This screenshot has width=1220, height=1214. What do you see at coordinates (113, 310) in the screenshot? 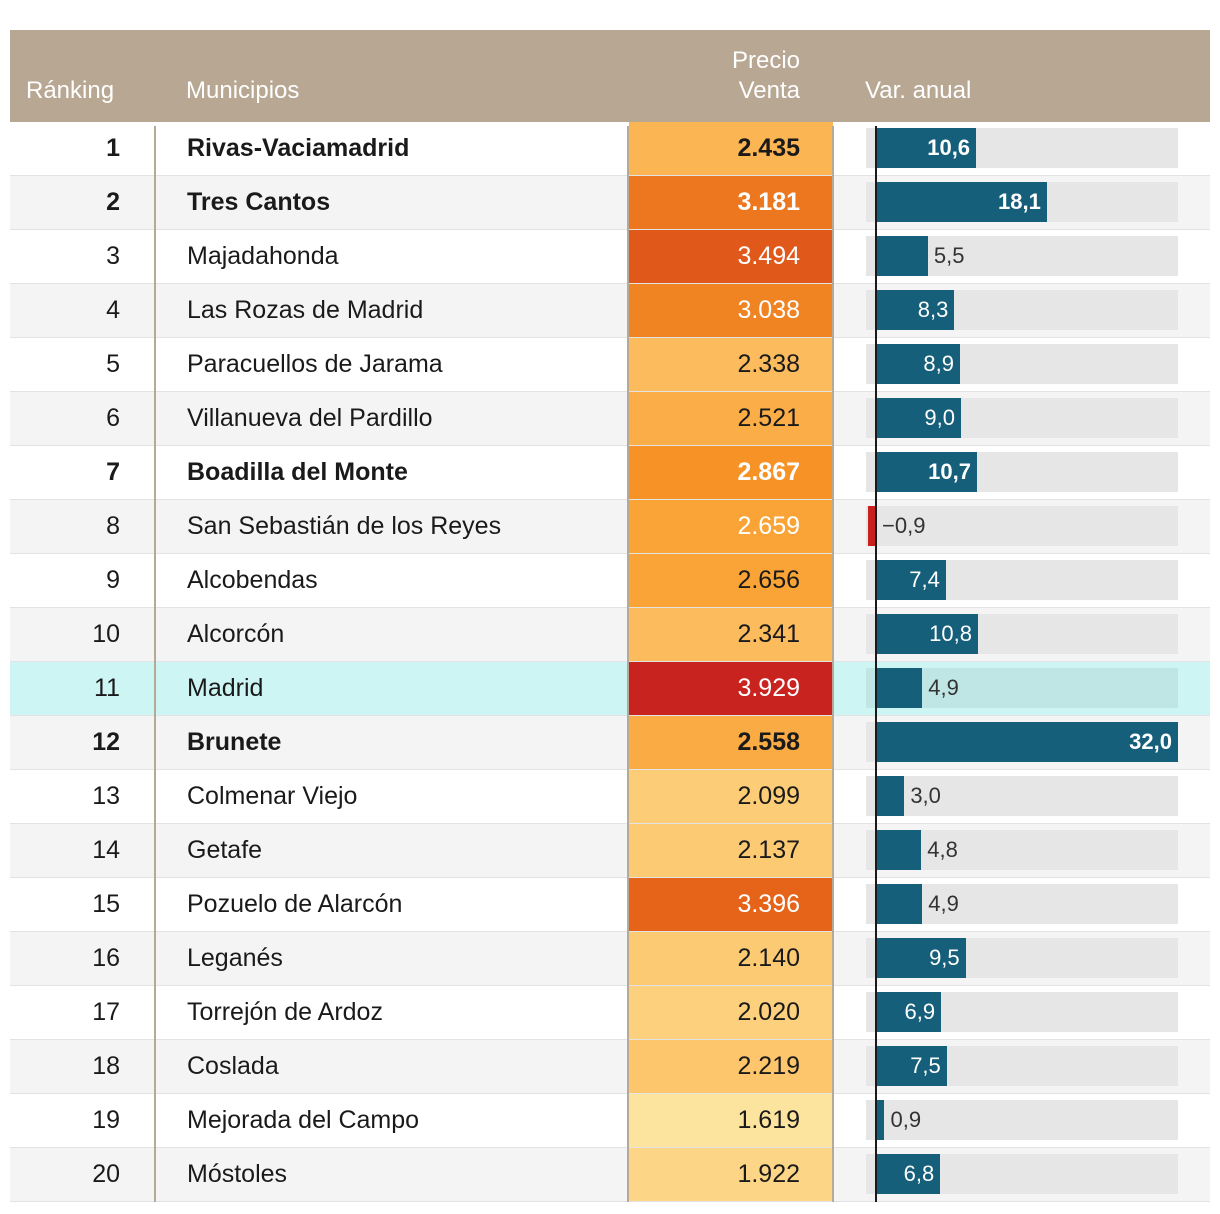
I see `rank-cell: 4` at bounding box center [113, 310].